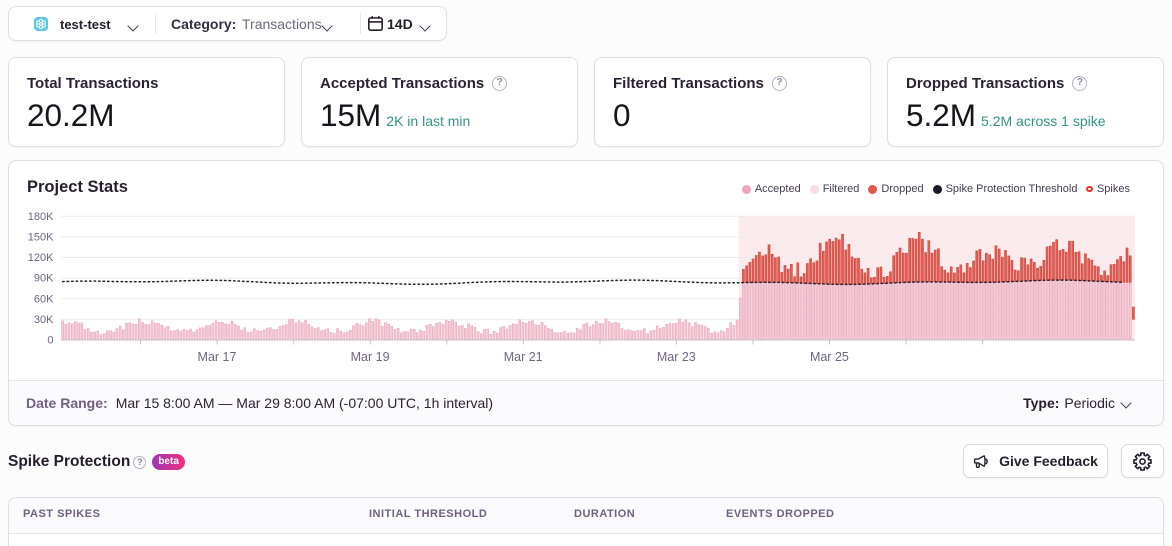  I want to click on svg-text: Mar 23, so click(676, 357).